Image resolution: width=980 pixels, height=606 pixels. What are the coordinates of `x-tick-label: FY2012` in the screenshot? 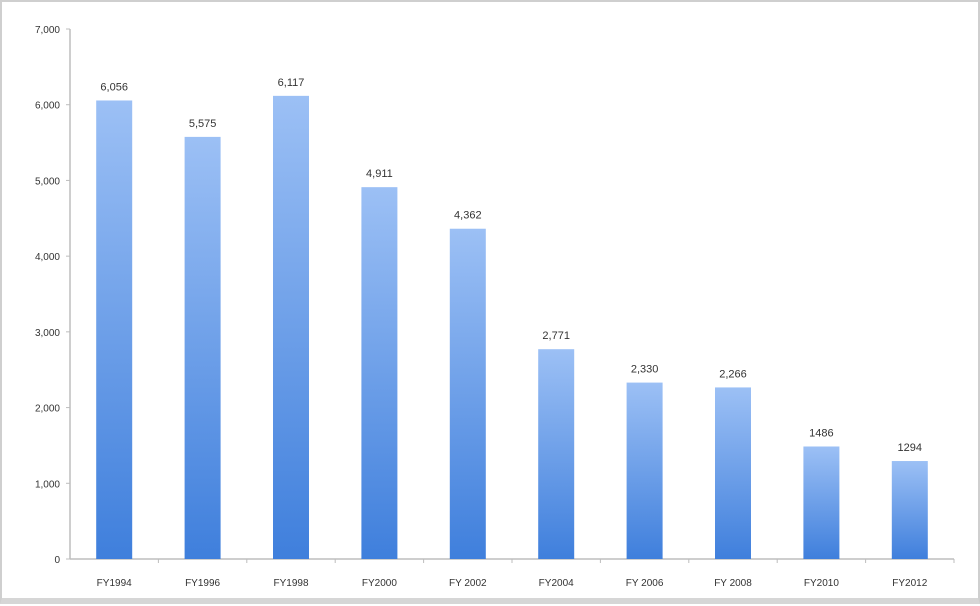 It's located at (909, 583).